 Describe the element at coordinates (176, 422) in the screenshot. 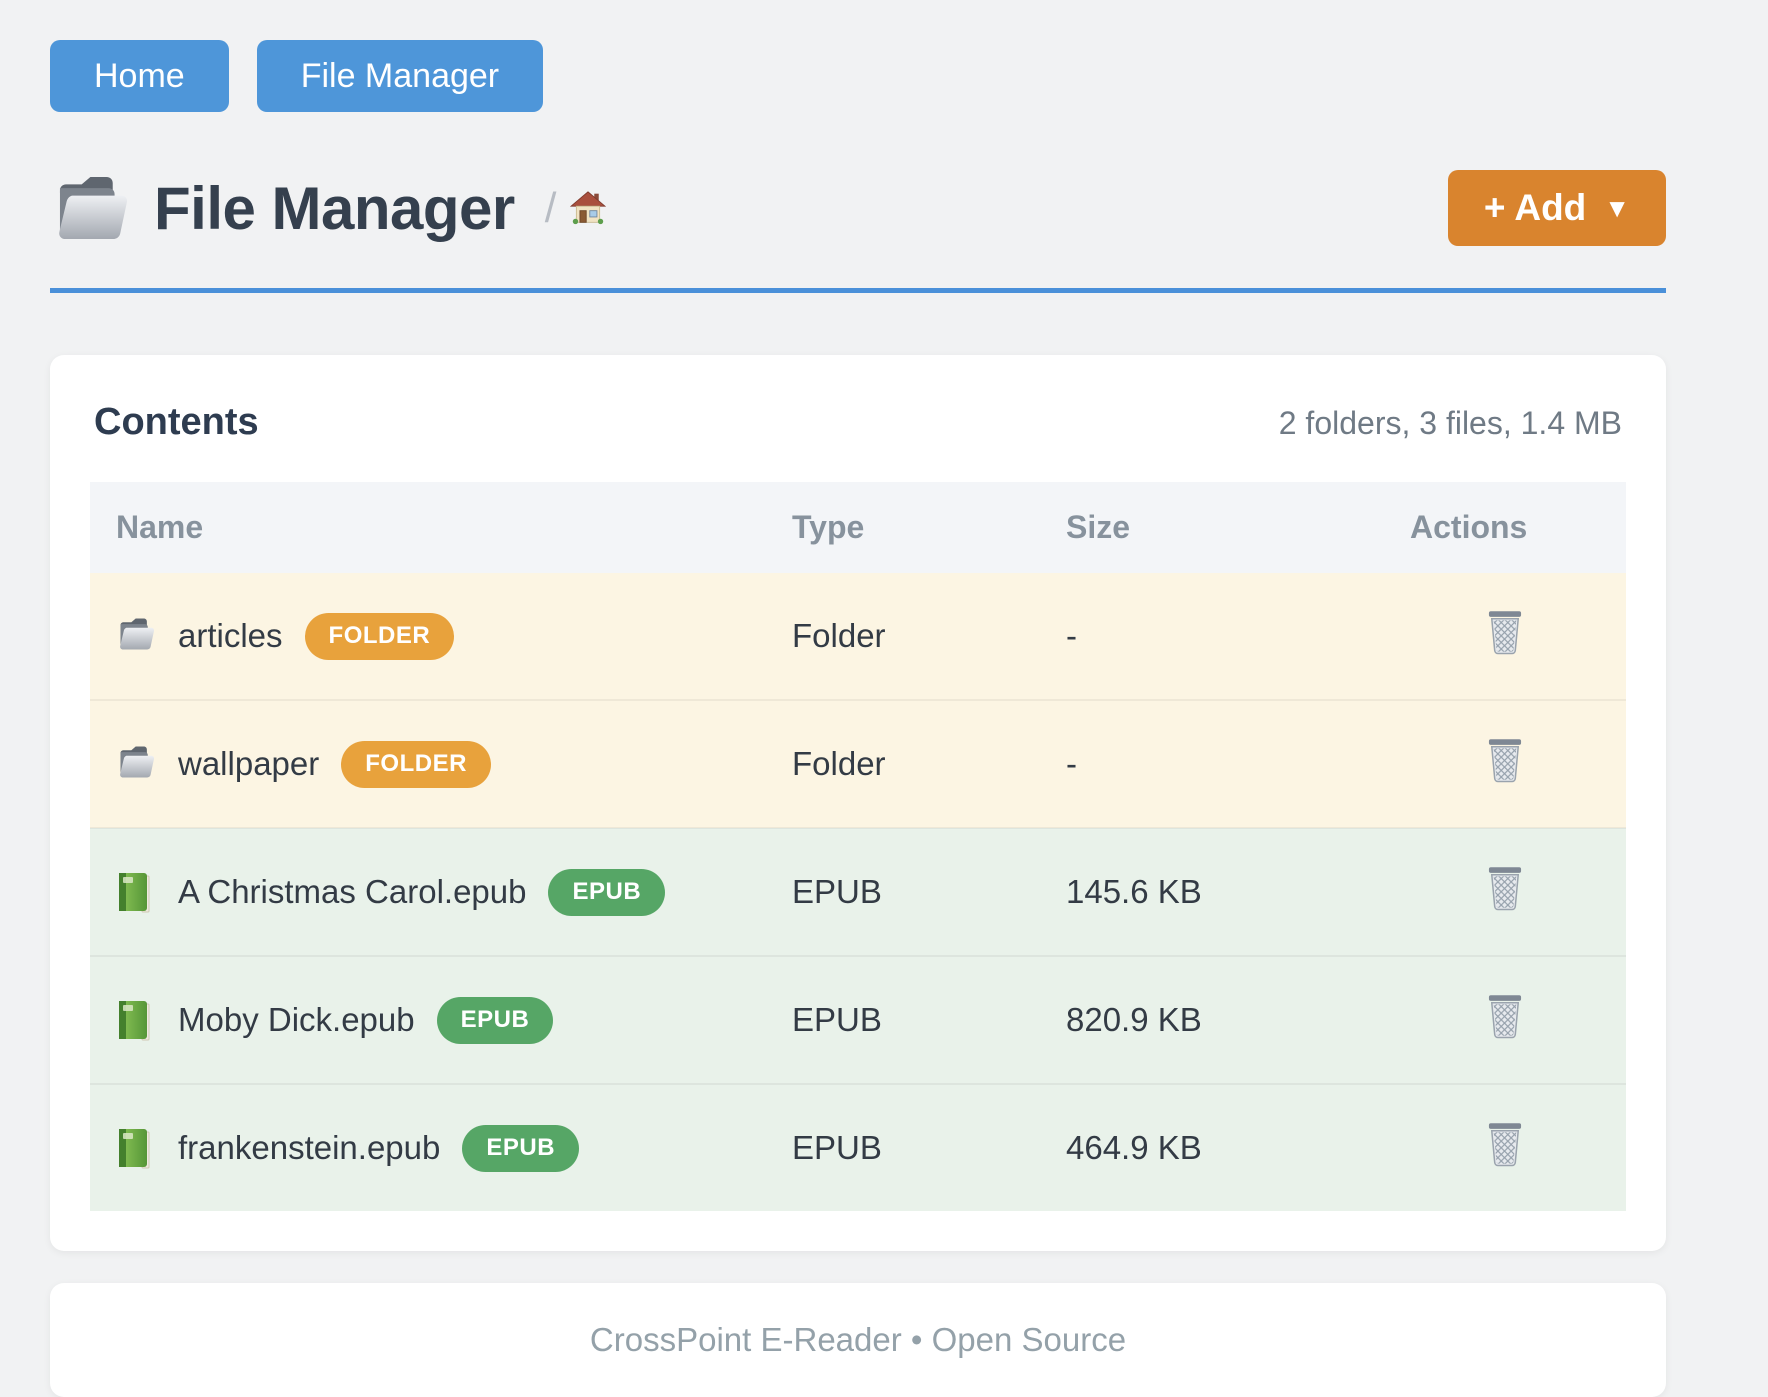

I see `contents-heading: Contents` at that location.